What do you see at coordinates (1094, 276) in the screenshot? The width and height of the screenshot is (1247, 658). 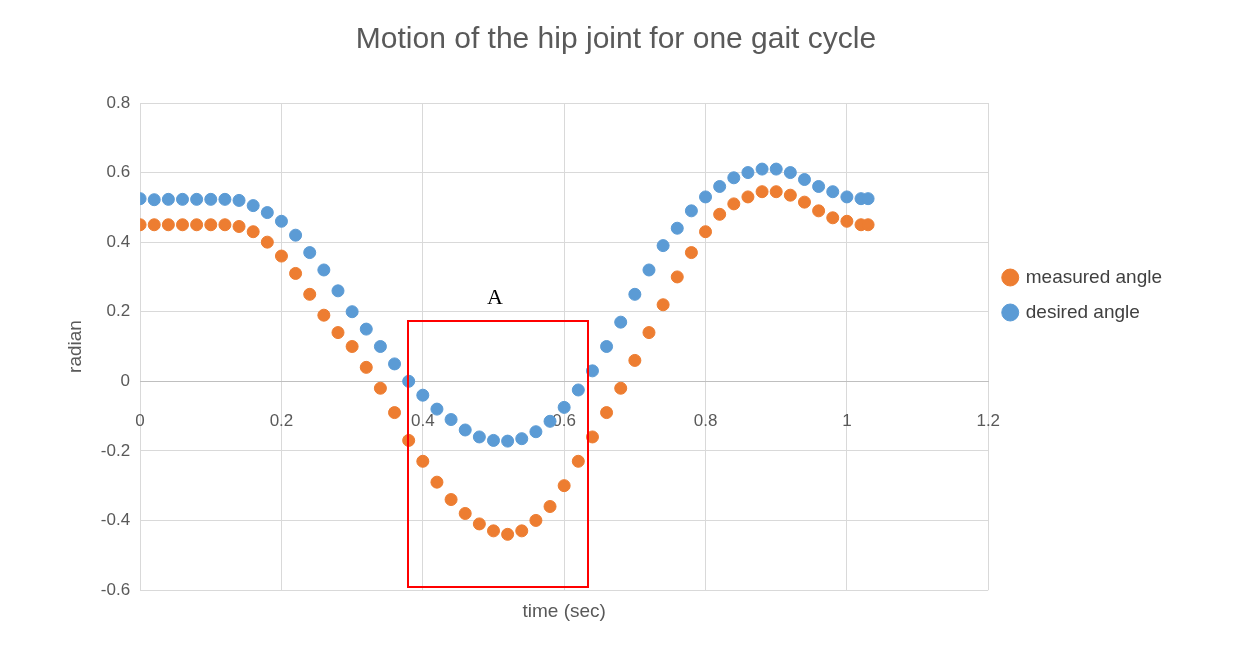 I see `legend-label: measured angle` at bounding box center [1094, 276].